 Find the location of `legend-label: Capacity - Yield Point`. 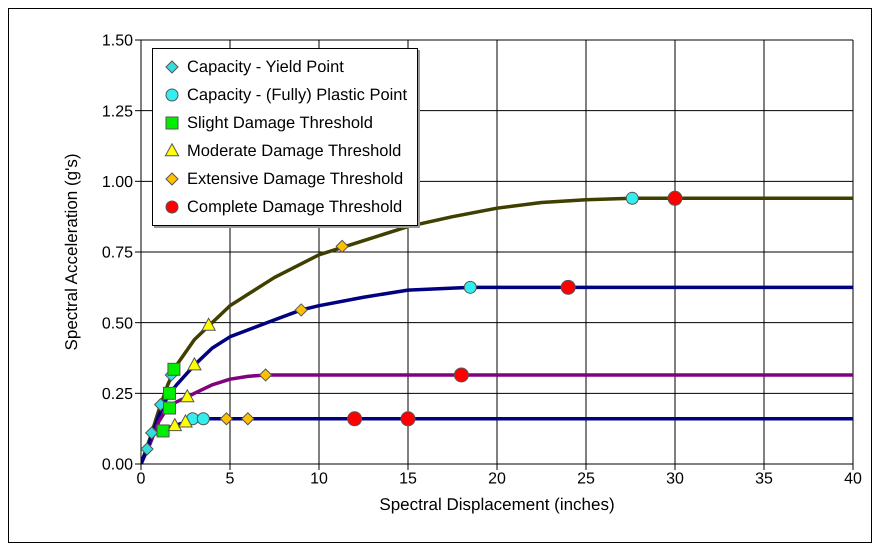

legend-label: Capacity - Yield Point is located at coordinates (265, 67).